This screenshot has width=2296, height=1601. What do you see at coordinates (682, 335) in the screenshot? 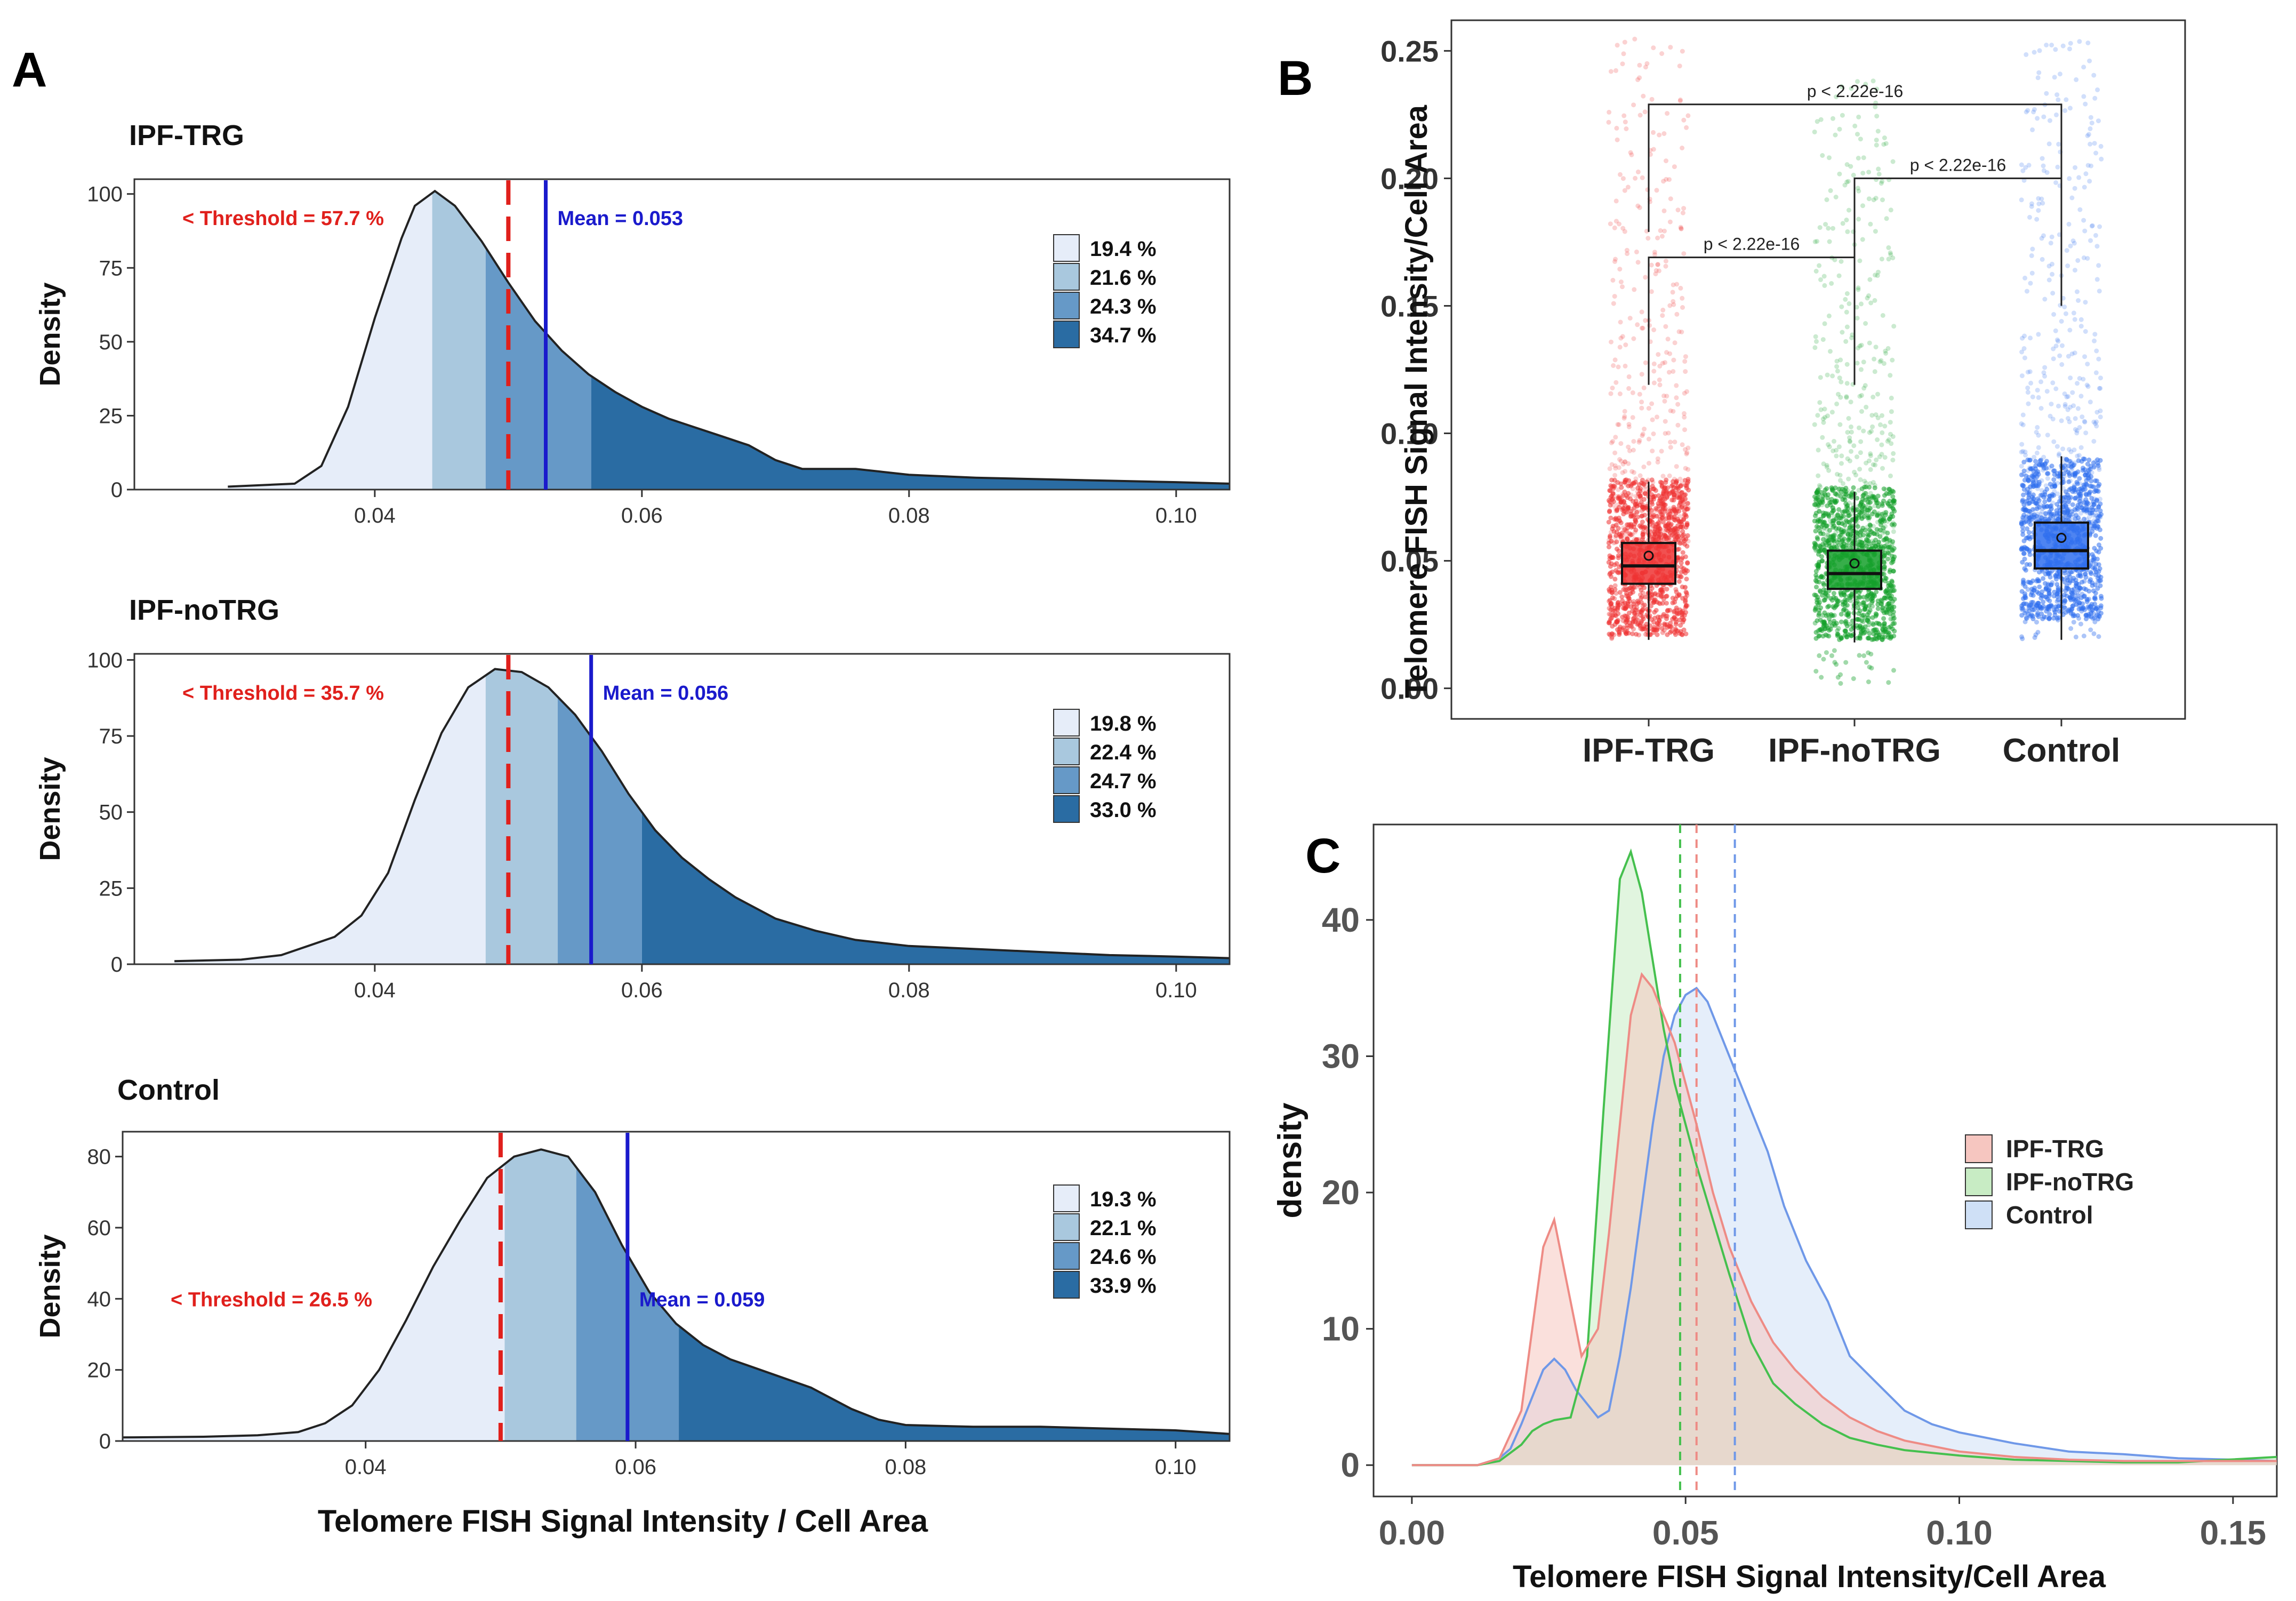
I see `plot-frame` at bounding box center [682, 335].